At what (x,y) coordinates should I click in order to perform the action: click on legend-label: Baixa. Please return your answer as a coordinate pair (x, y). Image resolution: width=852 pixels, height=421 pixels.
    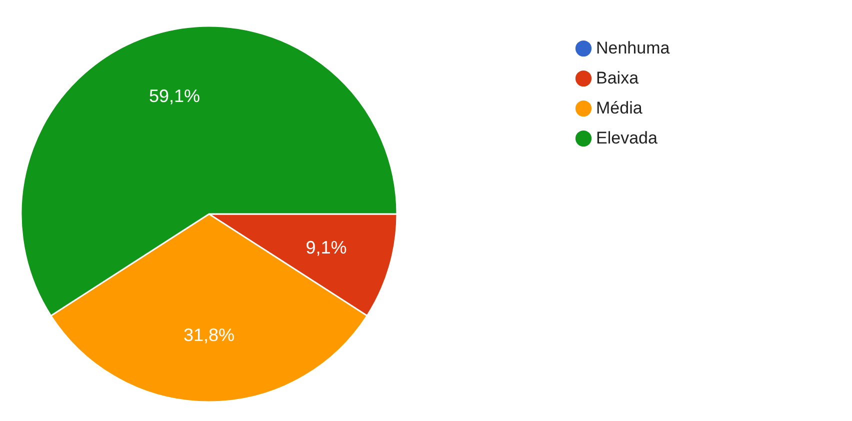
    Looking at the image, I should click on (618, 78).